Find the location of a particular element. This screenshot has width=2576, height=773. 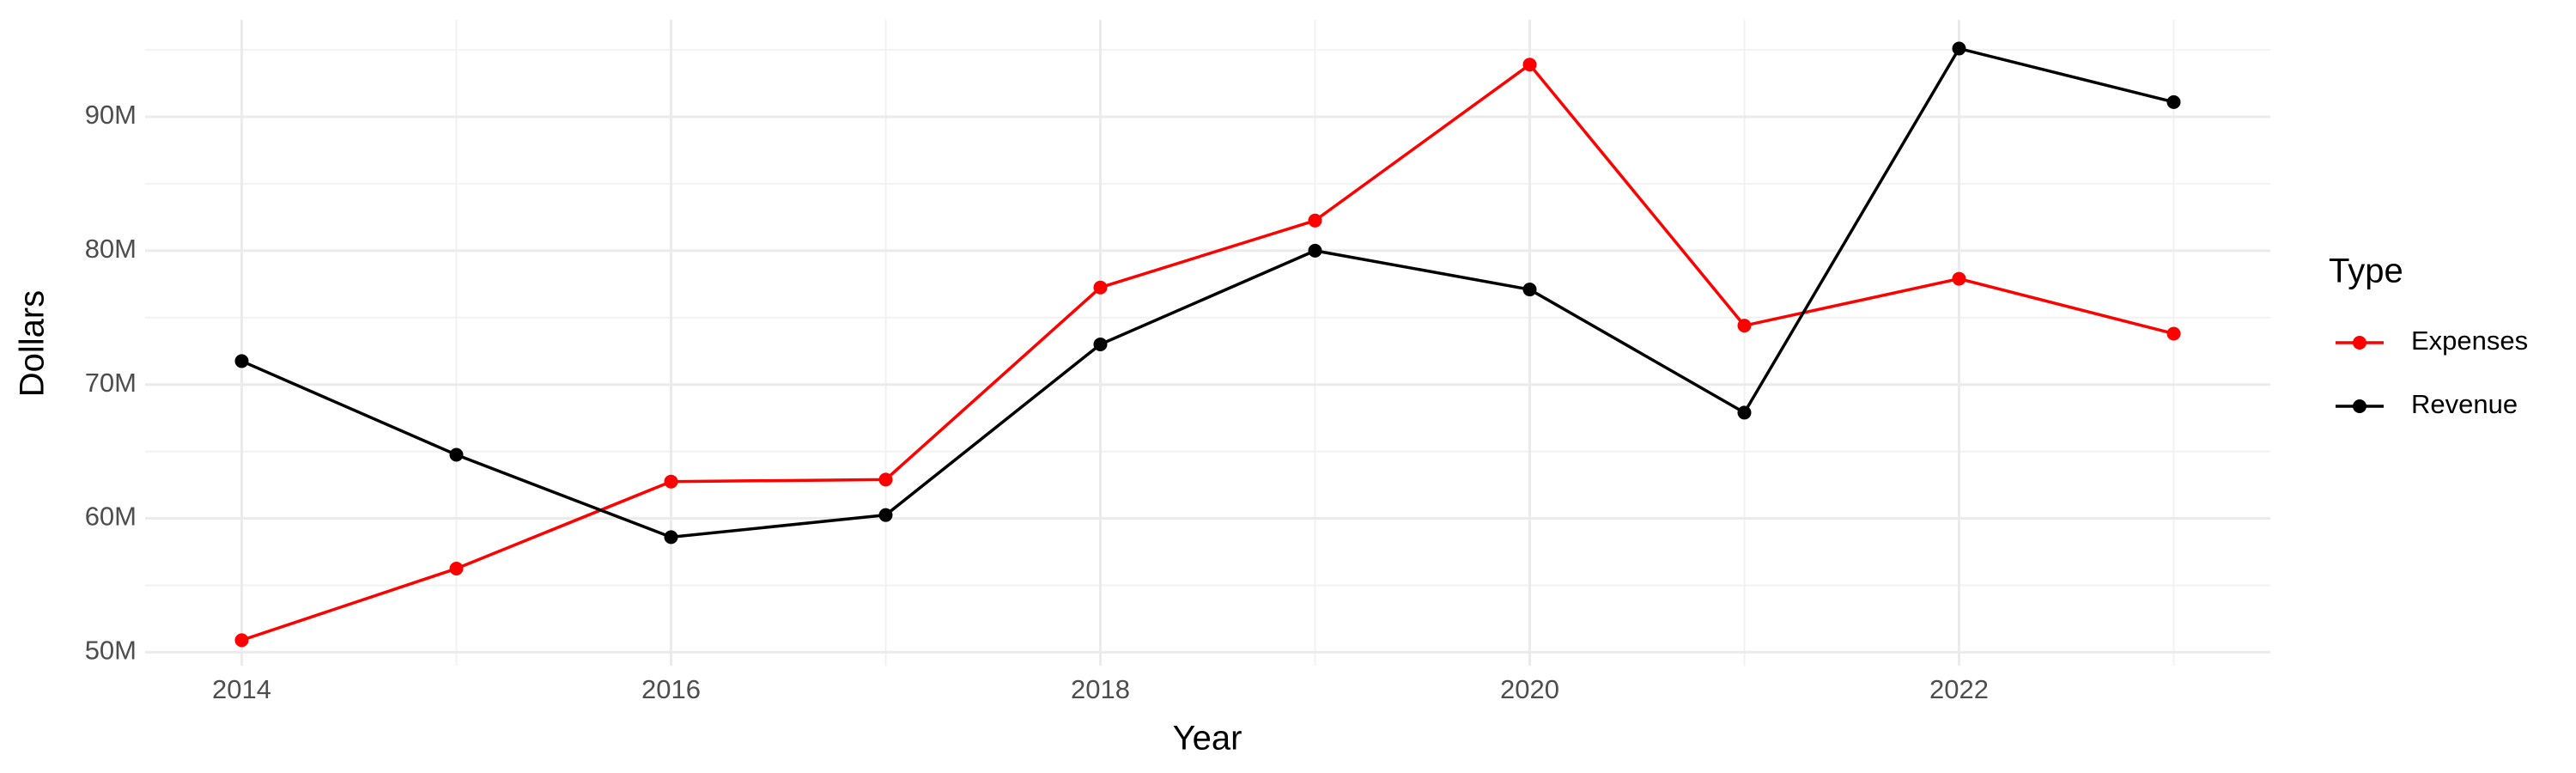

y-axis-title: Dollars is located at coordinates (33, 343).